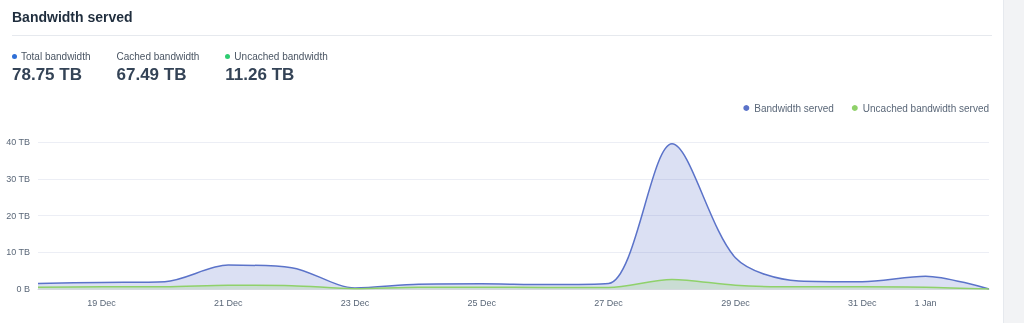  What do you see at coordinates (609, 302) in the screenshot?
I see `x-tick-label: 27 Dec` at bounding box center [609, 302].